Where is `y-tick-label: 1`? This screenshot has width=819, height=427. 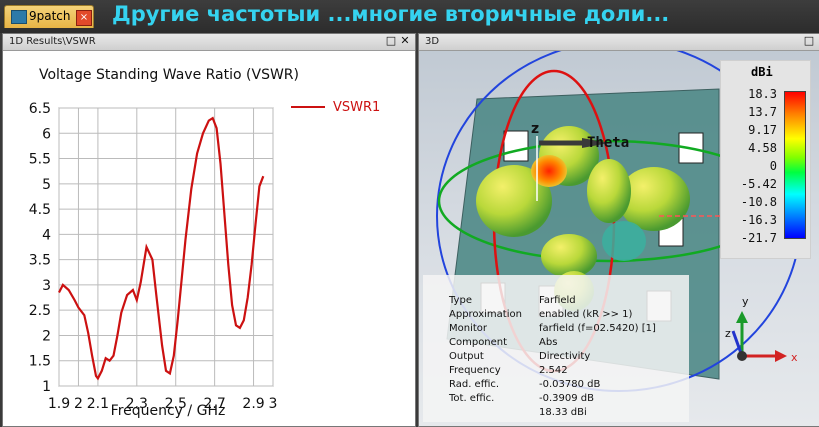 y-tick-label: 1 is located at coordinates (46, 387).